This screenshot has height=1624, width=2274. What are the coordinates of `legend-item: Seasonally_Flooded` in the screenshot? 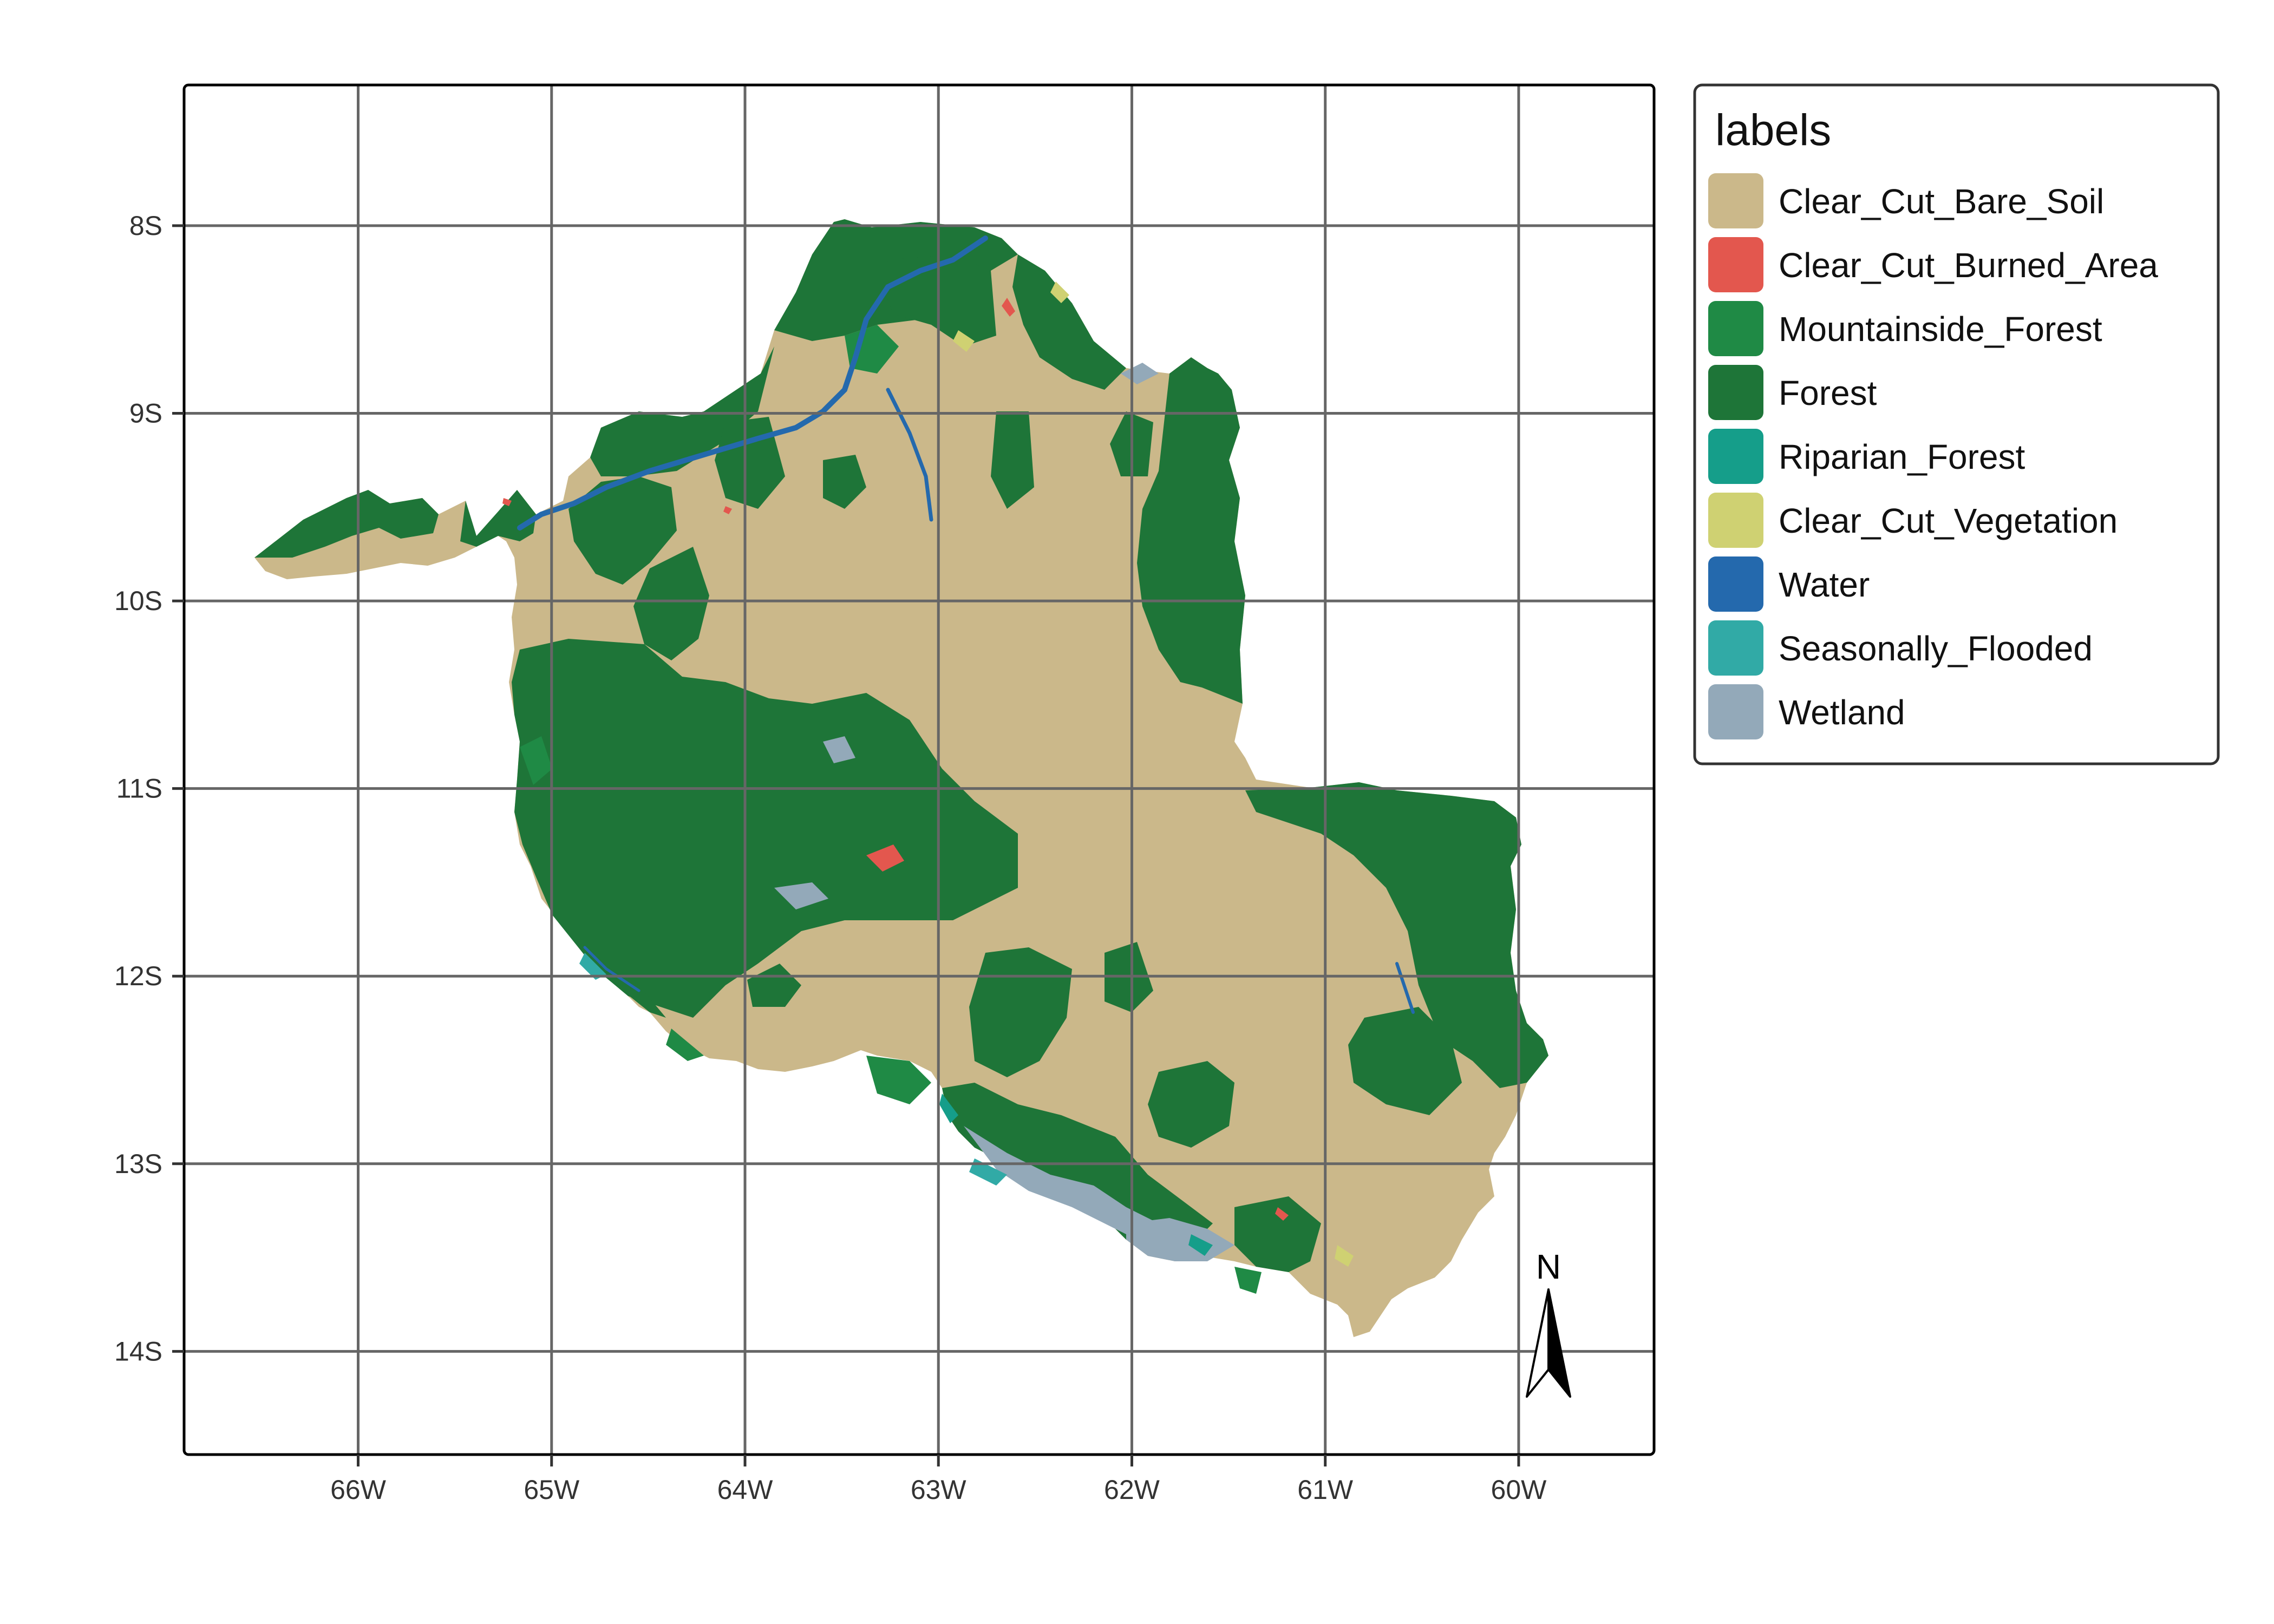 It's located at (1901, 648).